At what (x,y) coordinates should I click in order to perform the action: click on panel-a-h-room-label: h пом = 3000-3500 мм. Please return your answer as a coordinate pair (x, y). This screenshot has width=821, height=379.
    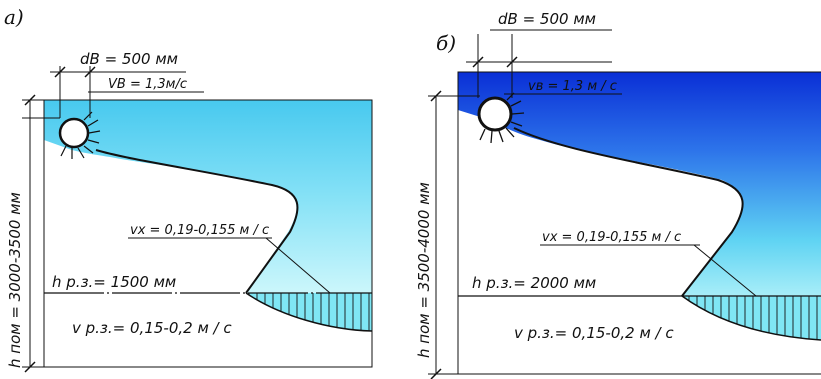
    Looking at the image, I should click on (15, 280).